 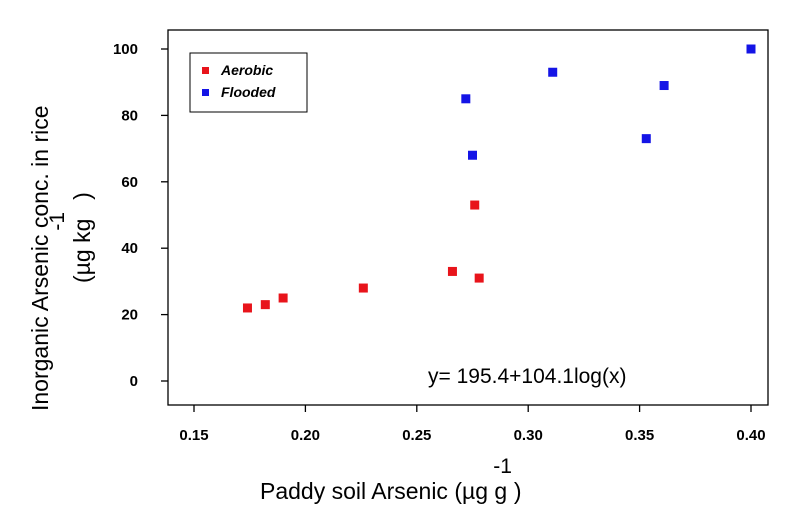 What do you see at coordinates (248, 92) in the screenshot?
I see `legend-label-flooded: Flooded` at bounding box center [248, 92].